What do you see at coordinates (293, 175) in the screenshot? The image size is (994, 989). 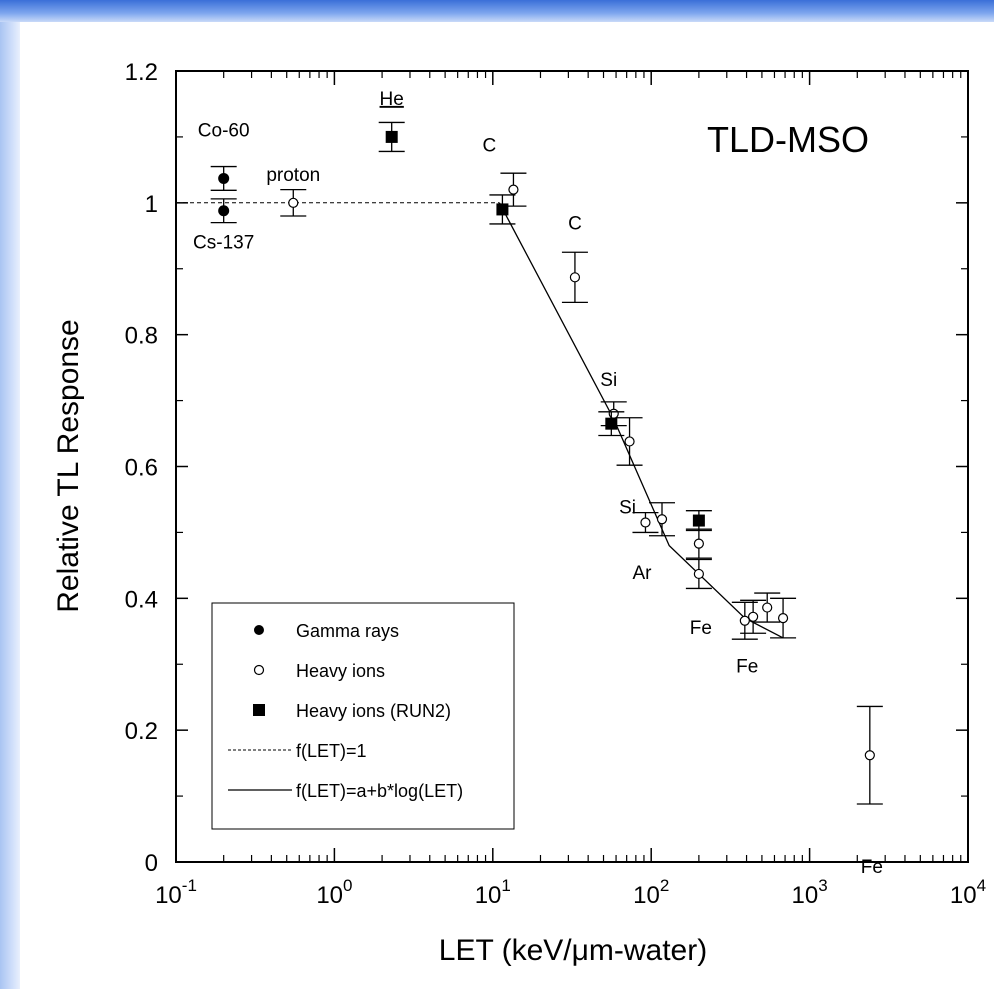 I see `point-label: proton` at bounding box center [293, 175].